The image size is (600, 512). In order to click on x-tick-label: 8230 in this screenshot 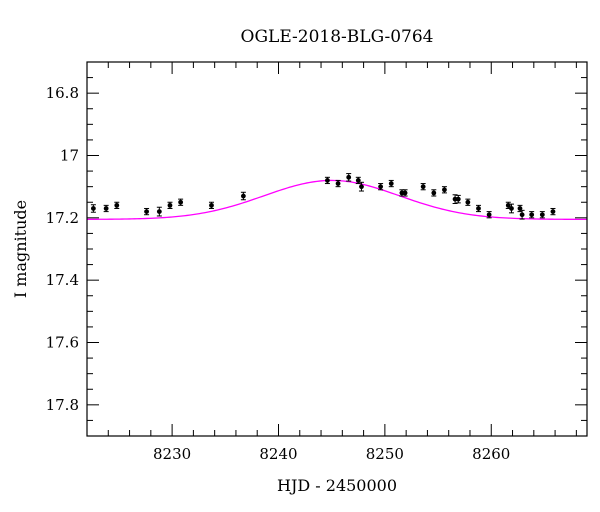, I will do `click(172, 454)`.